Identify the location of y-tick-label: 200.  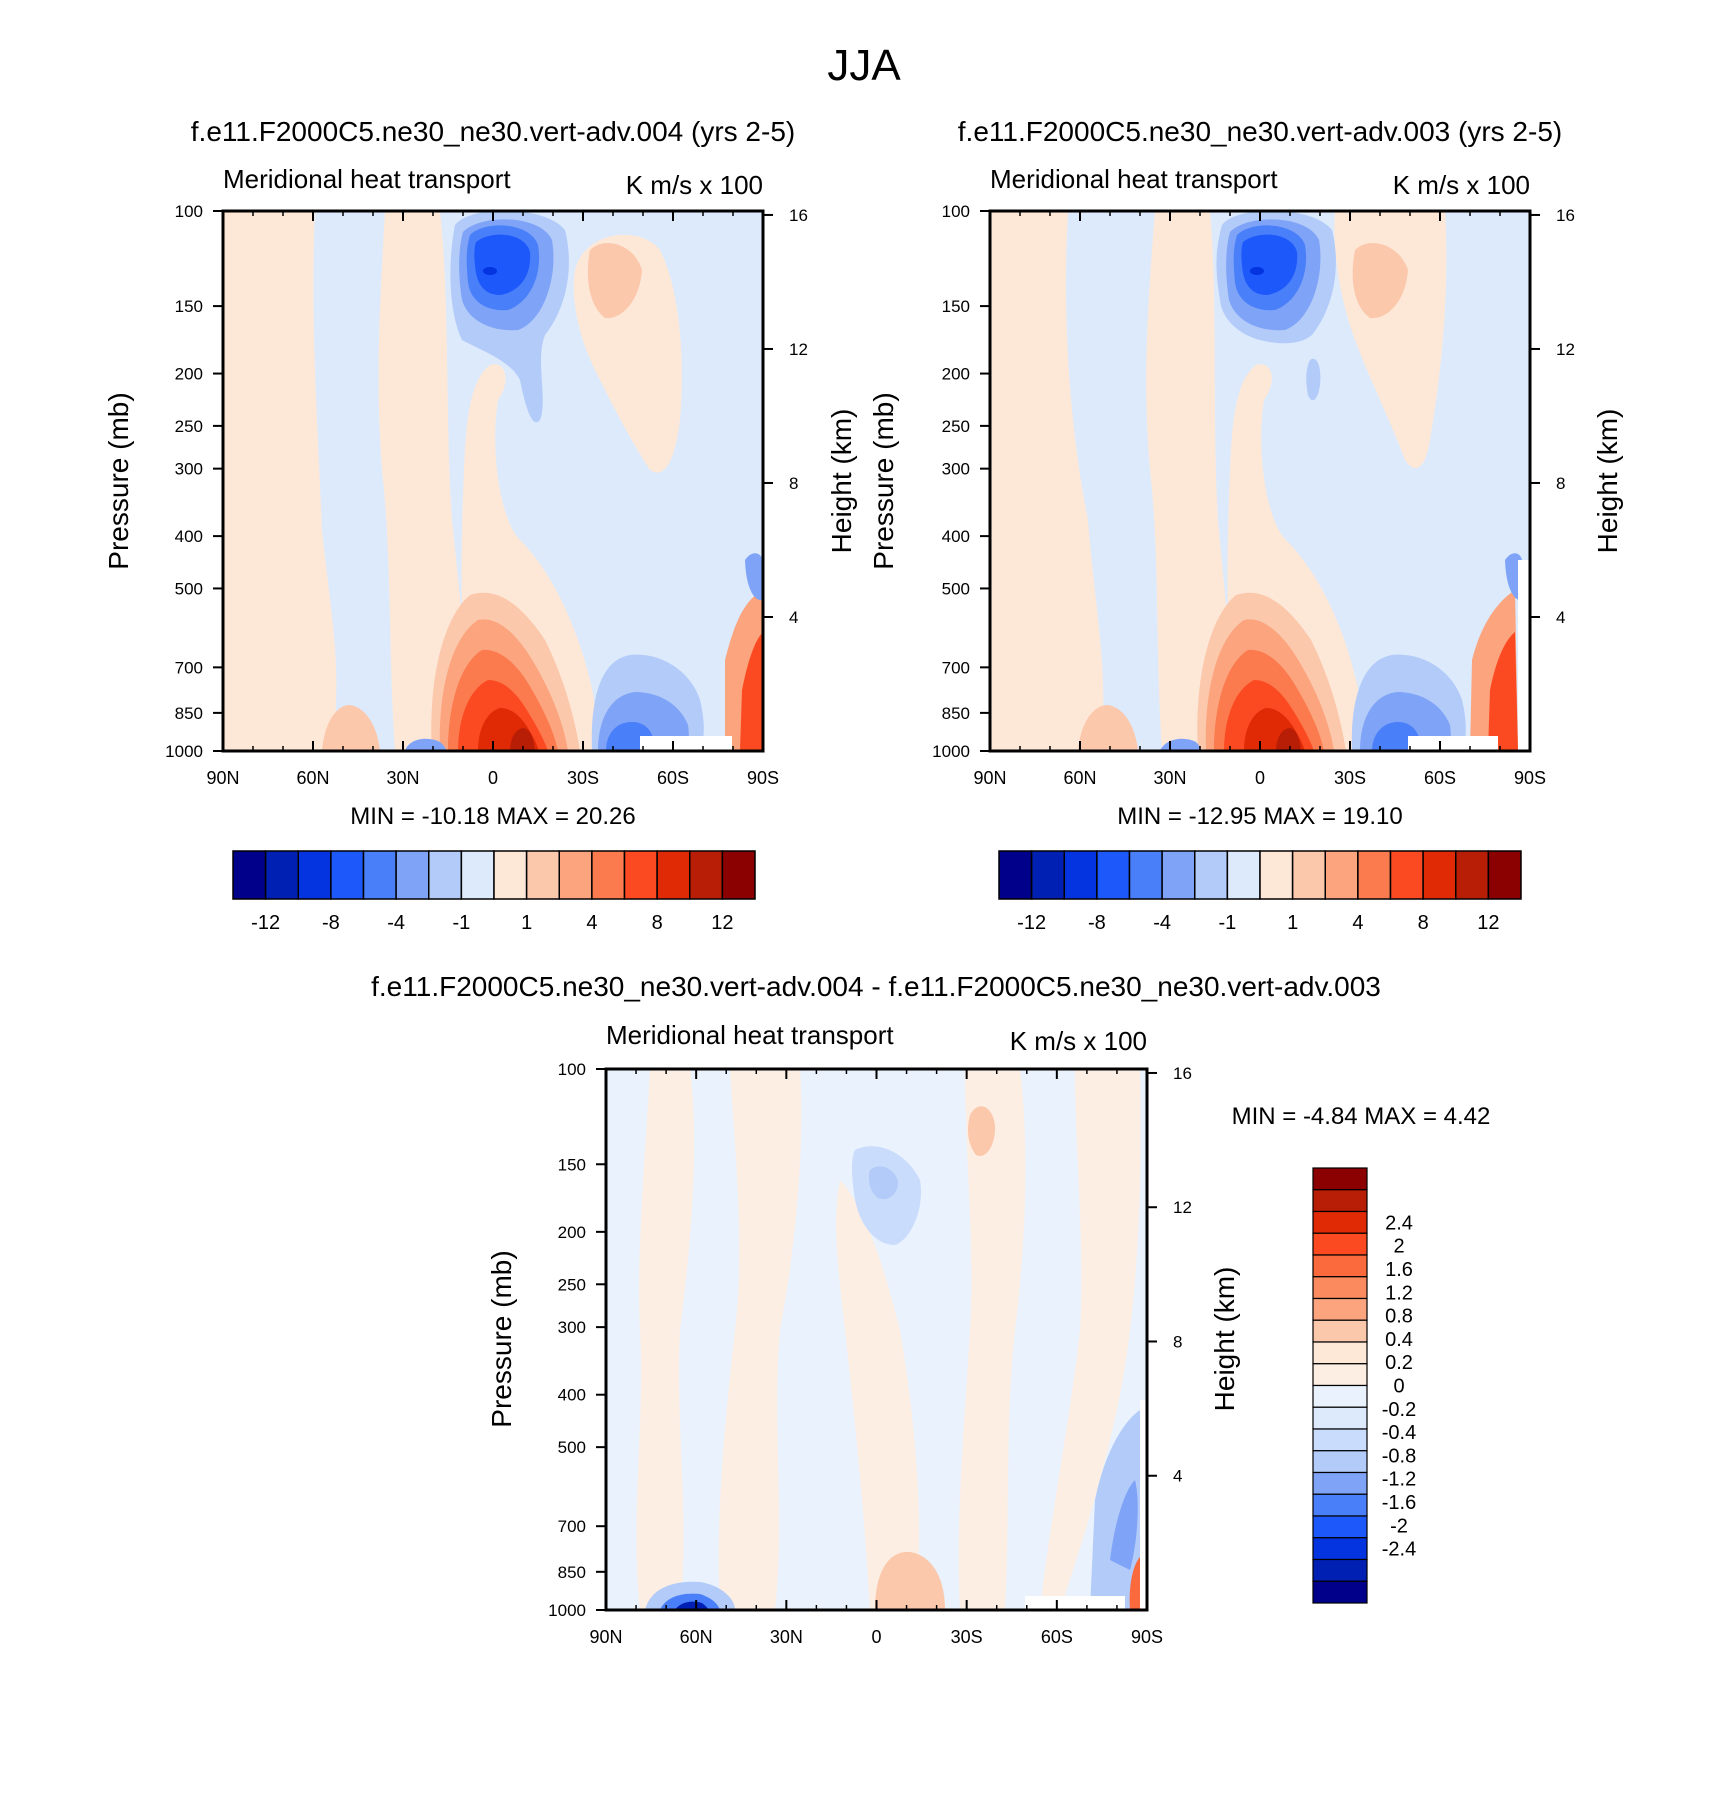
(956, 374).